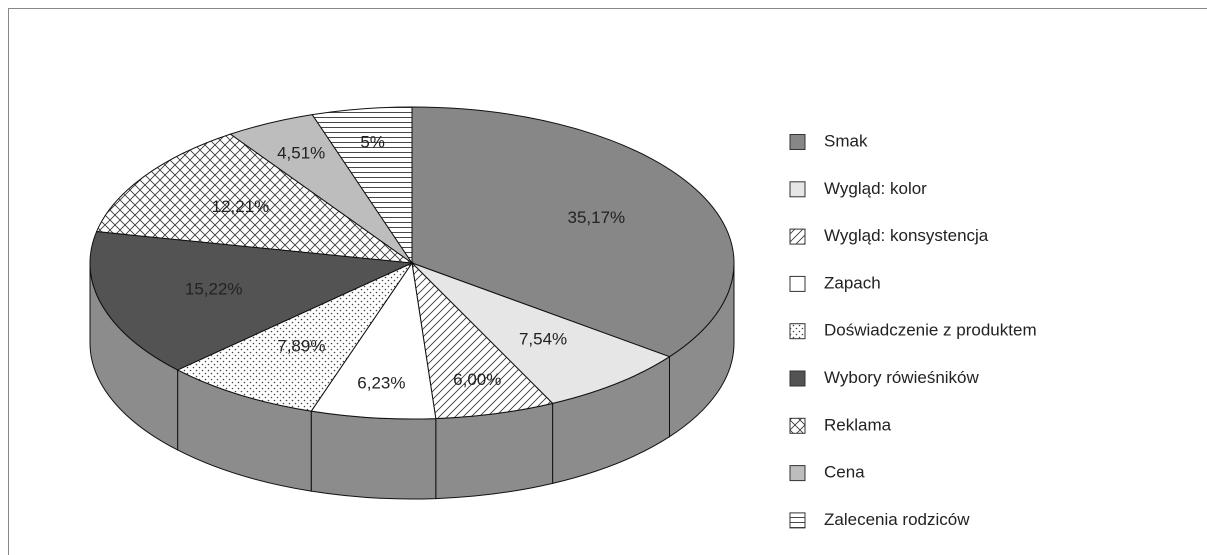 The height and width of the screenshot is (555, 1207). What do you see at coordinates (846, 140) in the screenshot?
I see `legend-label: Smak` at bounding box center [846, 140].